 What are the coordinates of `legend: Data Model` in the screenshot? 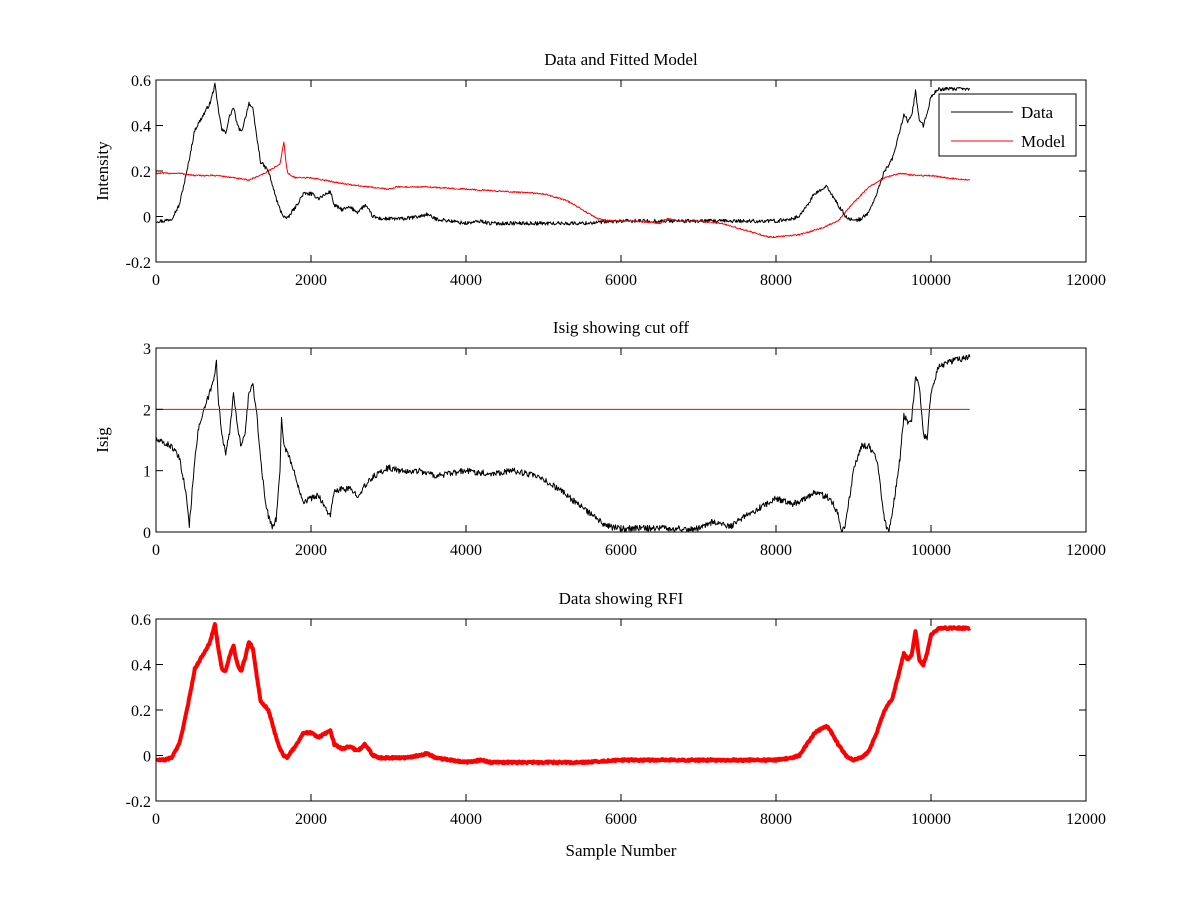 It's located at (1007, 125).